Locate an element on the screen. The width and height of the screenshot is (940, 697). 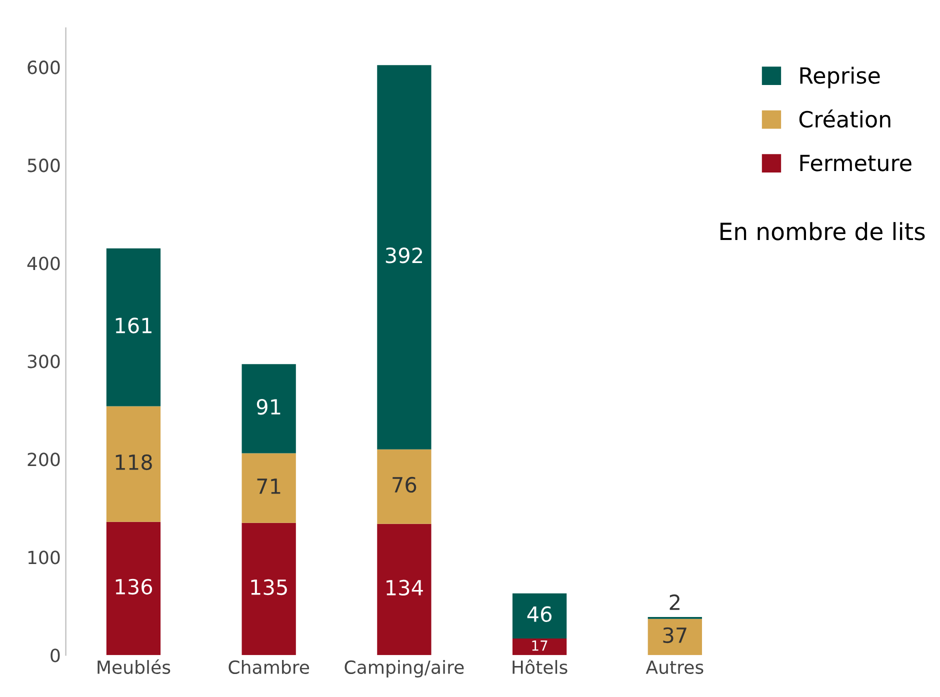
y-tick-label: 200 is located at coordinates (44, 459).